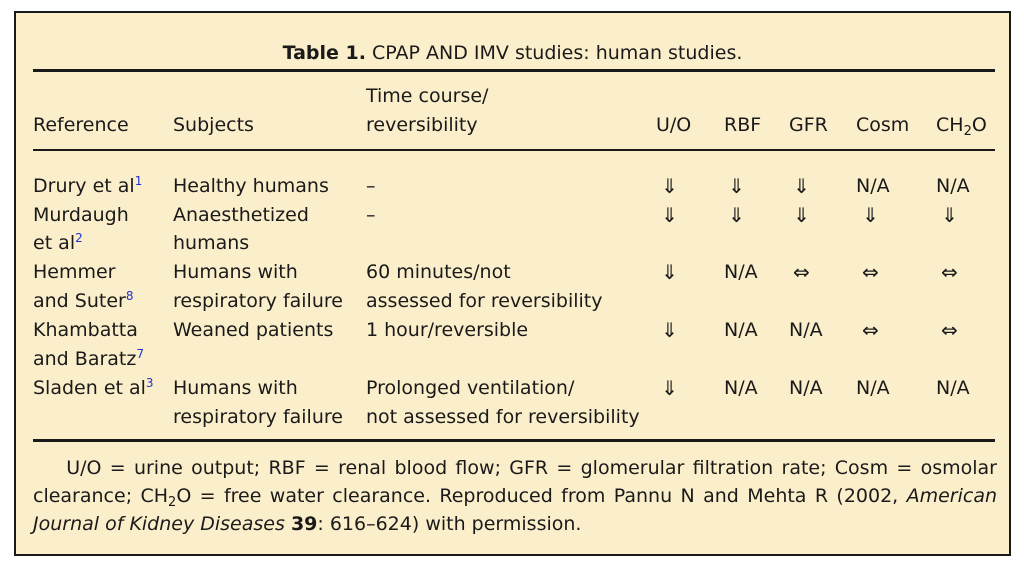  Describe the element at coordinates (515, 510) in the screenshot. I see `journal-name: American Journal of Kidney Diseases` at that location.